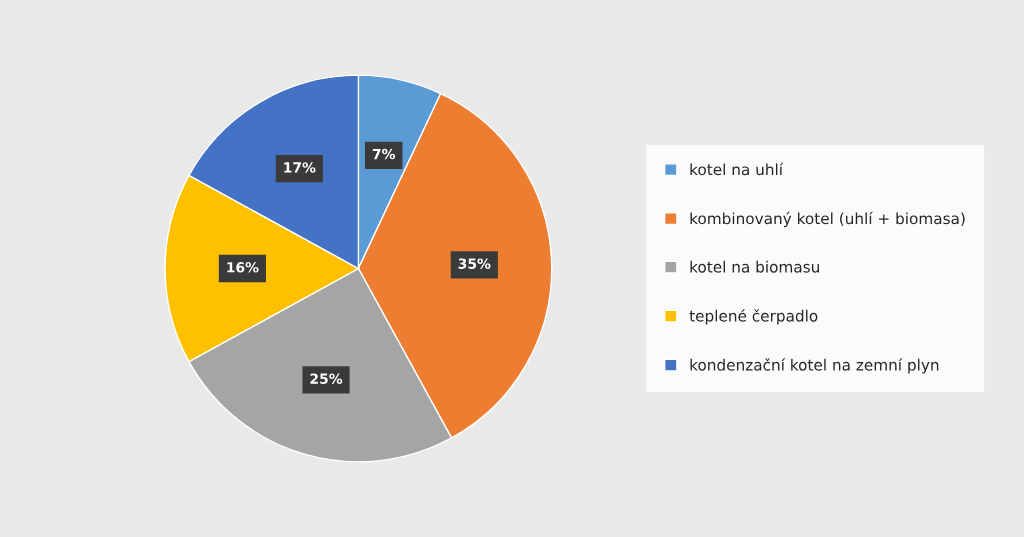 This screenshot has width=1024, height=537. Describe the element at coordinates (243, 267) in the screenshot. I see `data-label: 16%` at that location.